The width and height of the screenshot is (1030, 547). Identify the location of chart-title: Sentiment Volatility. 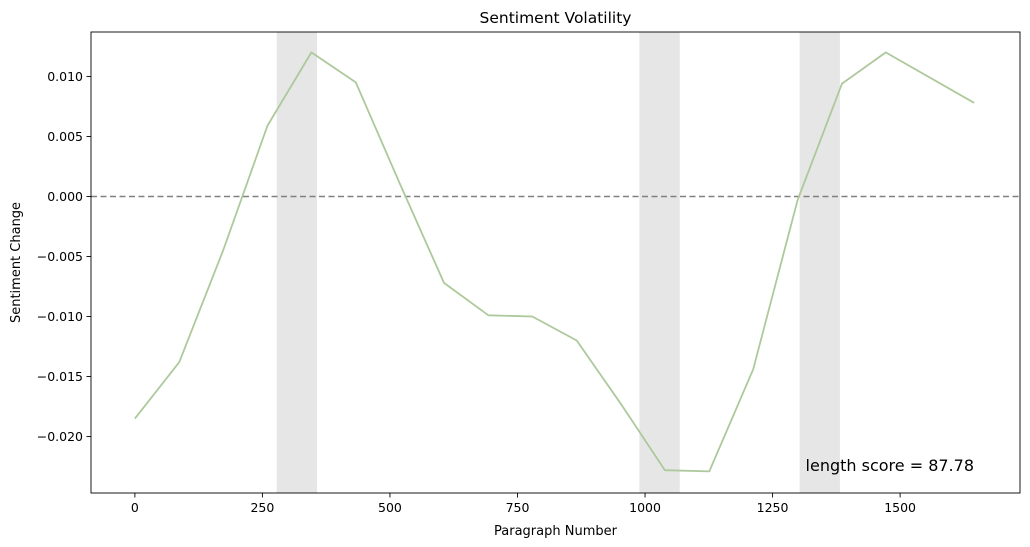
(556, 18).